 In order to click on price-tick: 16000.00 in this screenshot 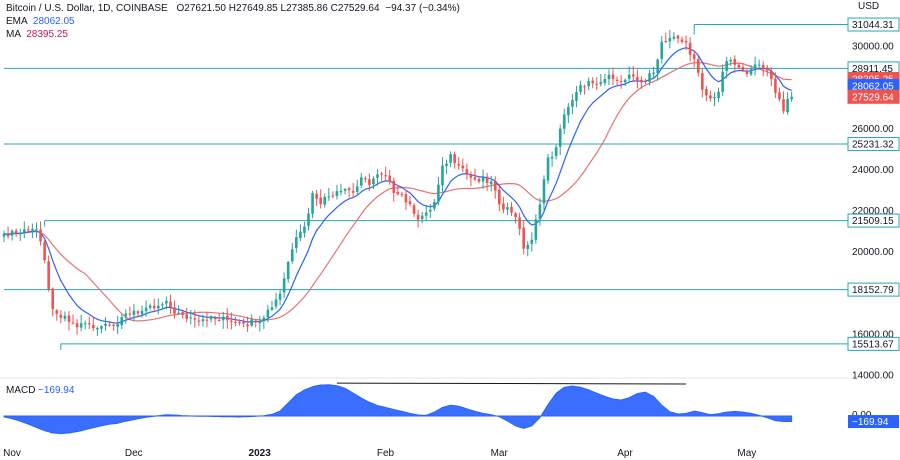, I will do `click(873, 334)`.